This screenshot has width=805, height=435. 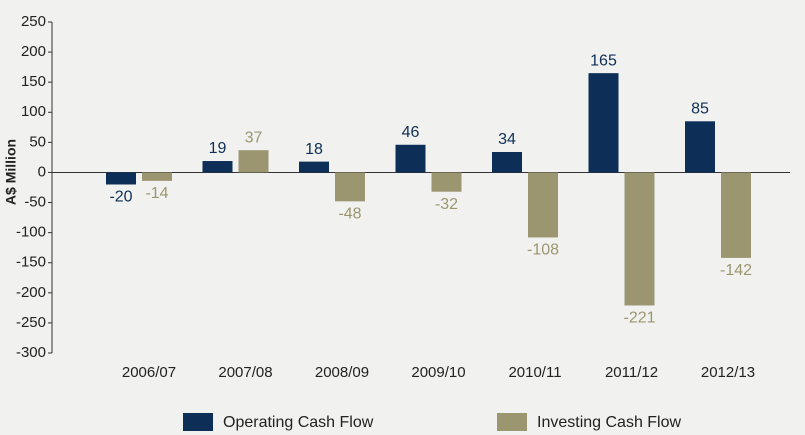 I want to click on value-label: -32, so click(x=446, y=204).